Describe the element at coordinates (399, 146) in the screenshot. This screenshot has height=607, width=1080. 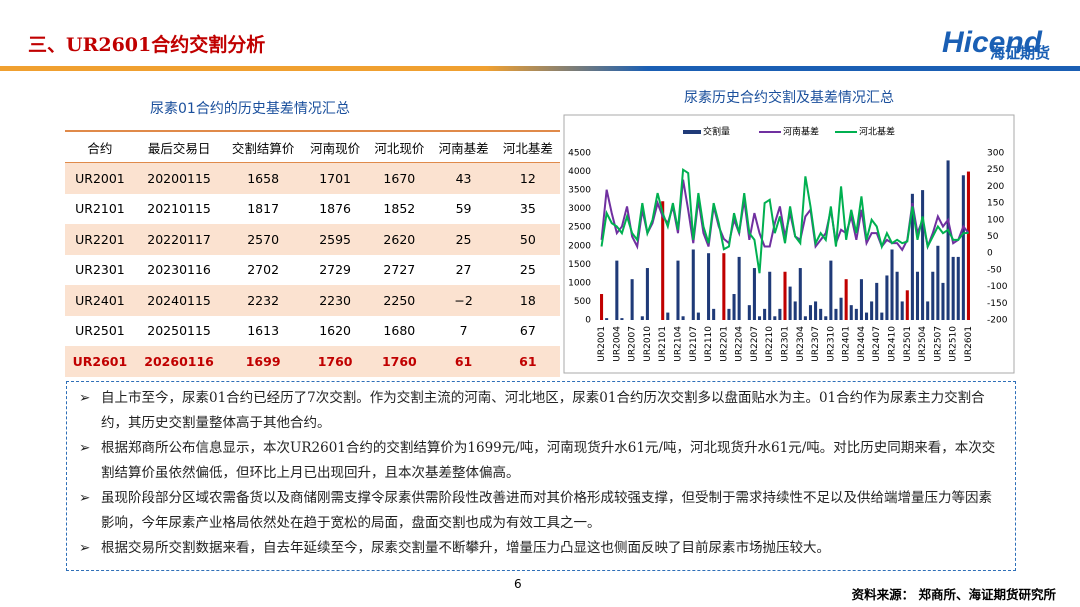
I see `column-header: 河北现价` at that location.